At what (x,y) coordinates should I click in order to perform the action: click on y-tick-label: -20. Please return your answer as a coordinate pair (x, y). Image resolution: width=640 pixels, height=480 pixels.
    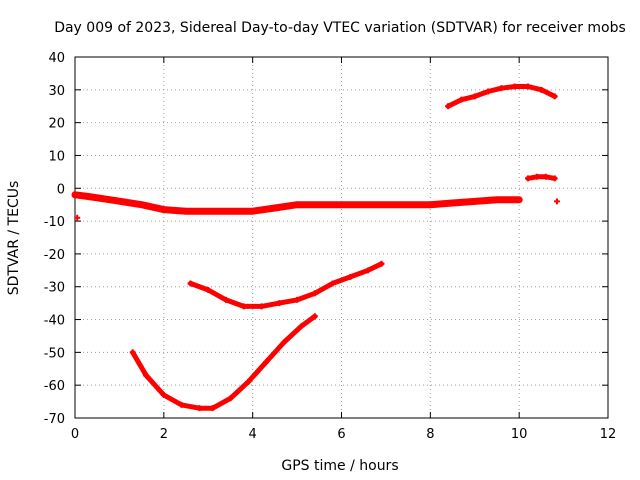
    Looking at the image, I should click on (54, 255).